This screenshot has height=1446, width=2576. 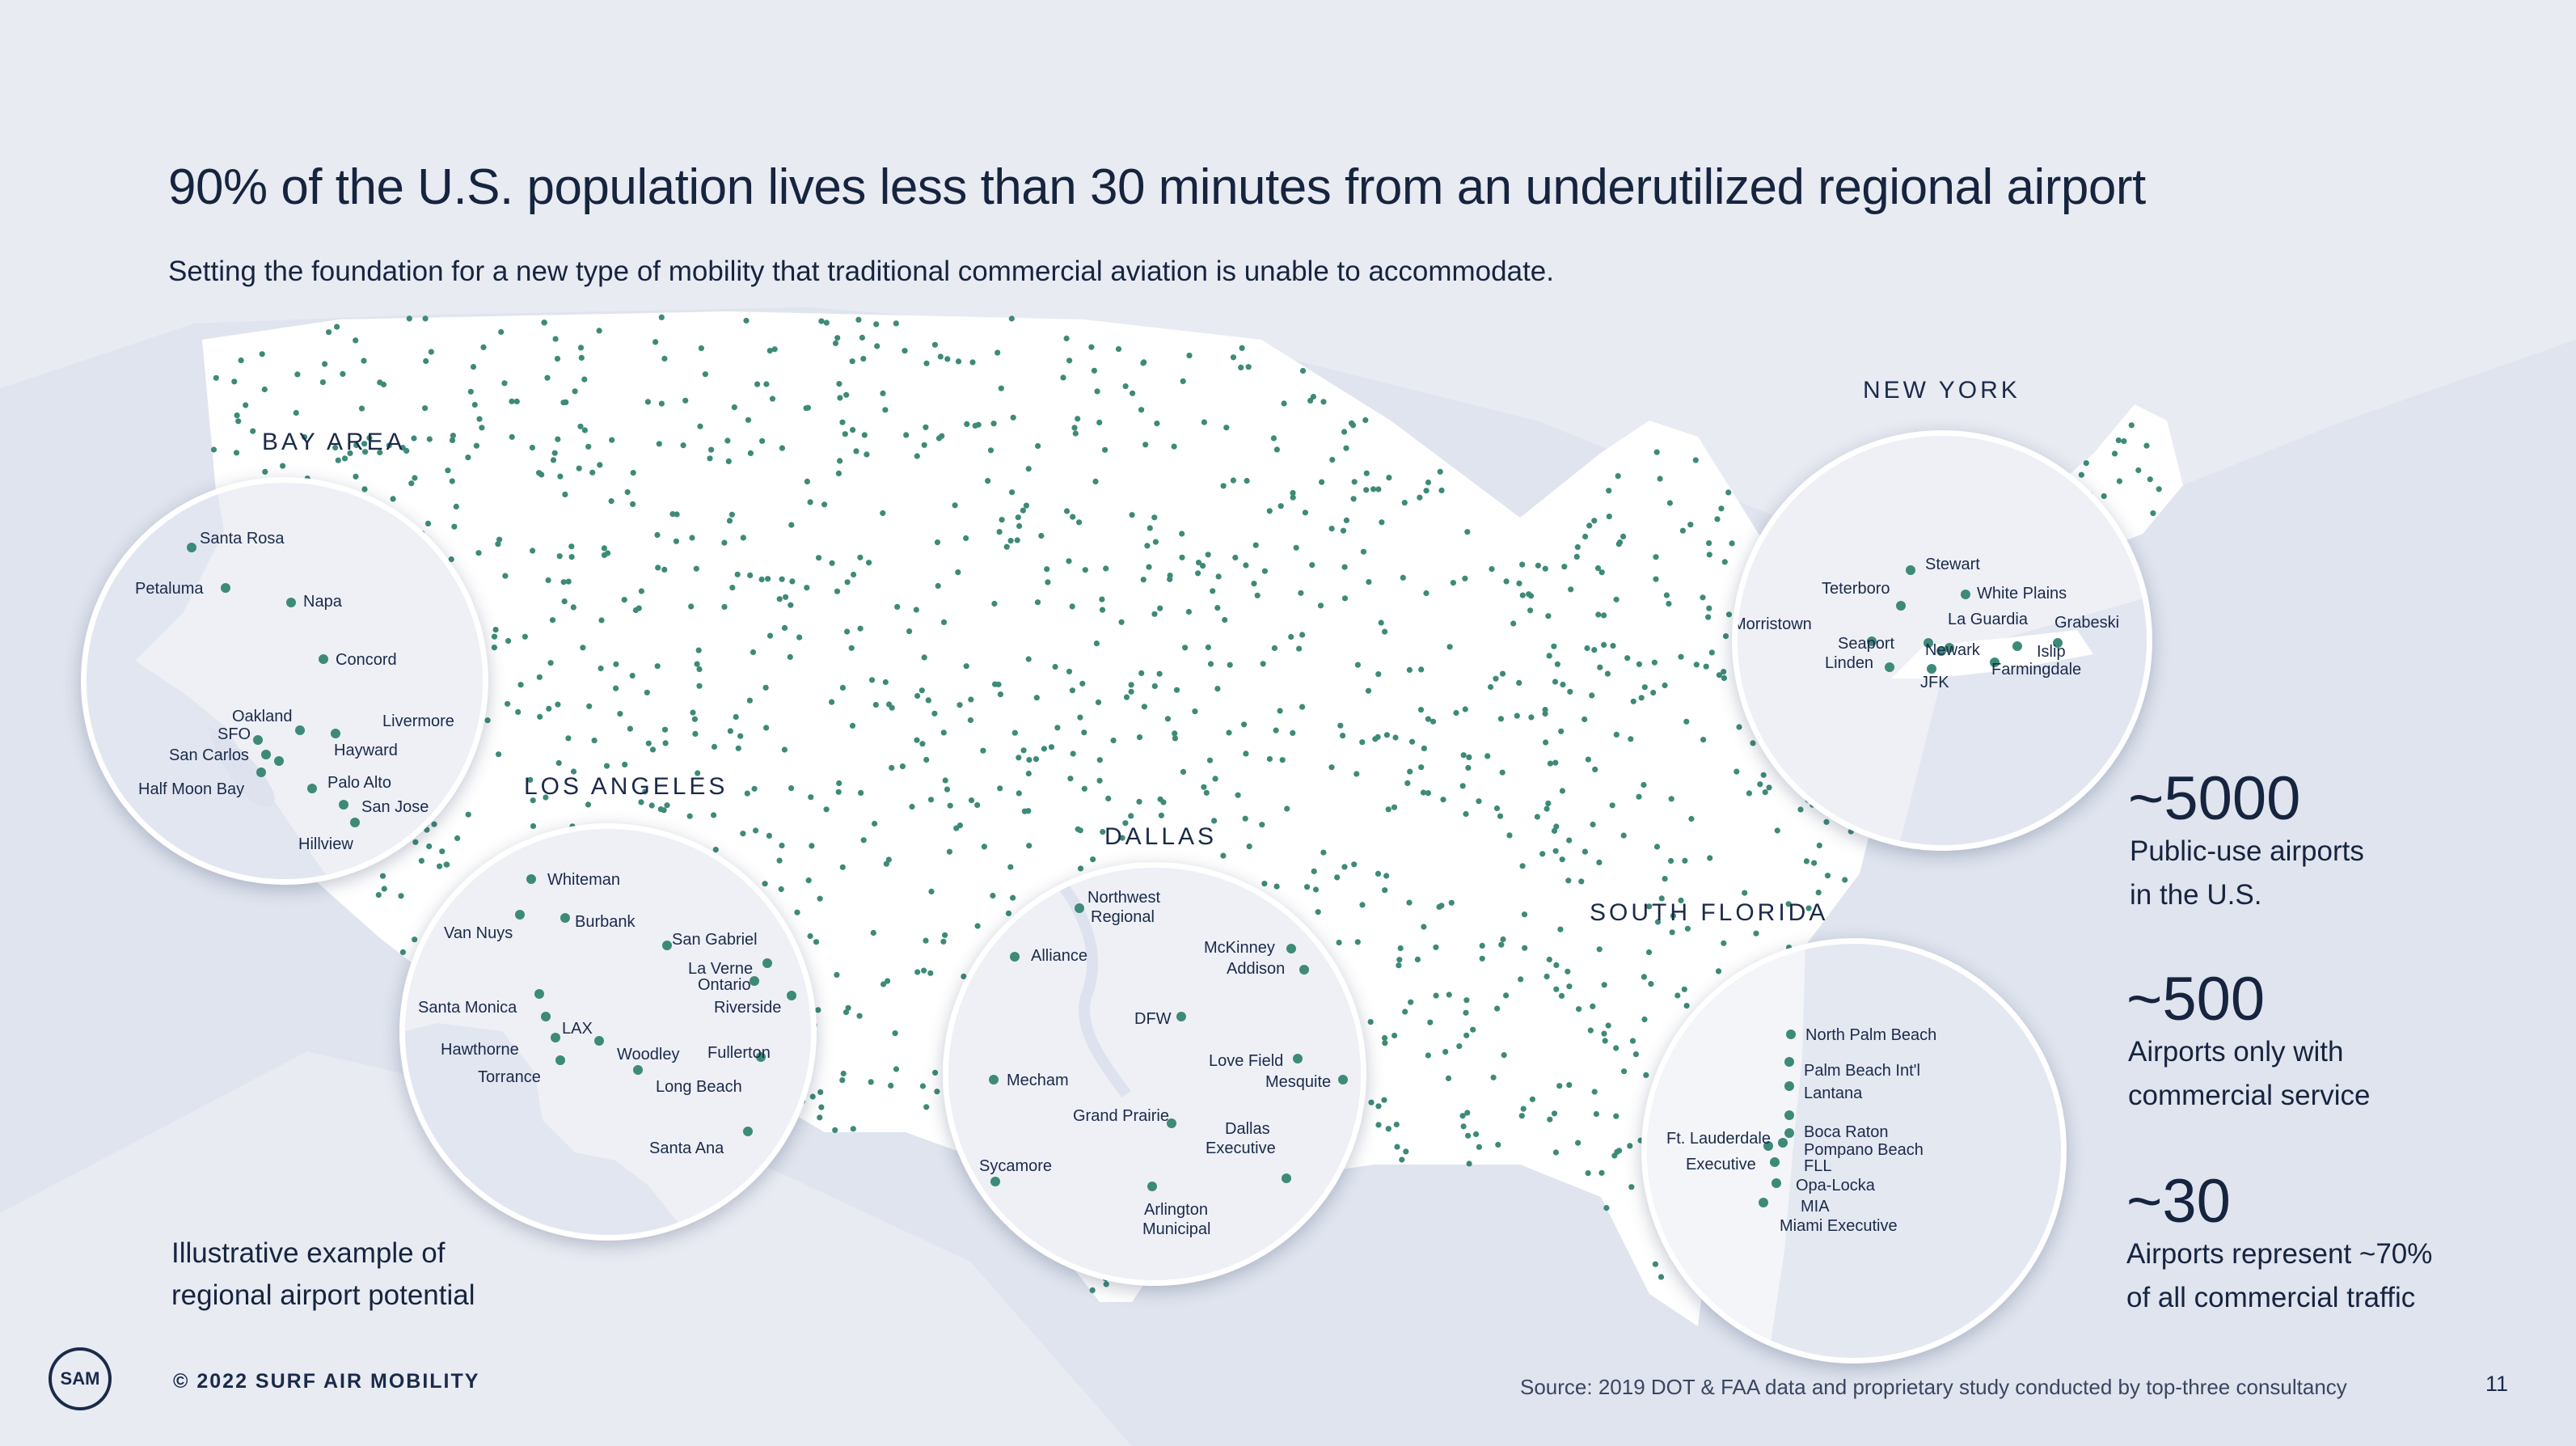 I want to click on place-fll: FLL, so click(x=1818, y=1166).